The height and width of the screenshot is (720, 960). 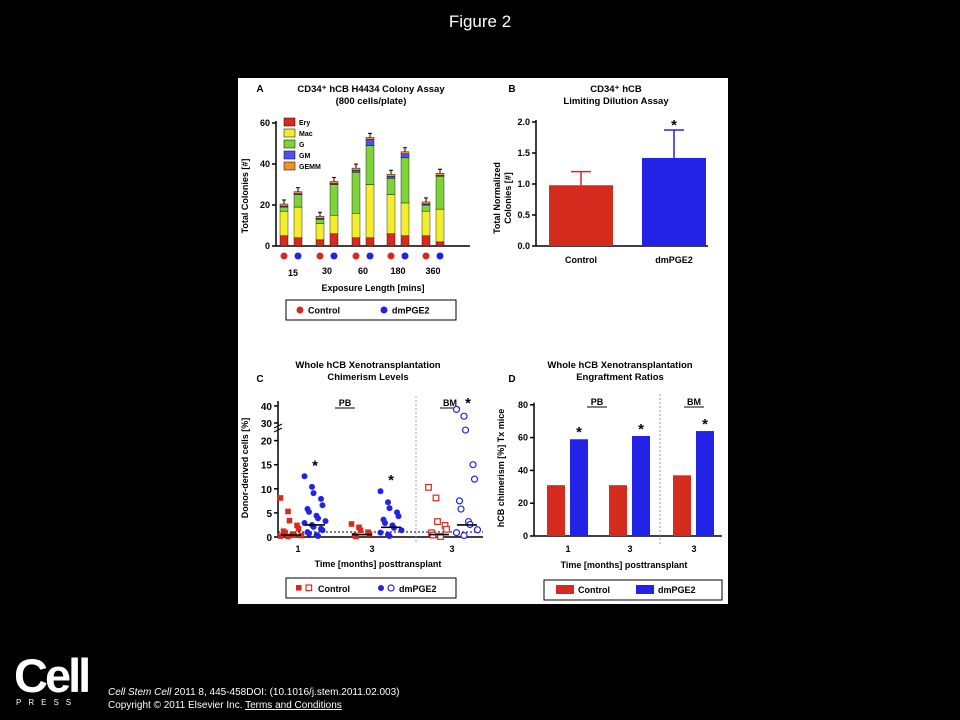 I want to click on panel-a-x-axis-label: Exposure Length [mins], so click(x=372, y=288).